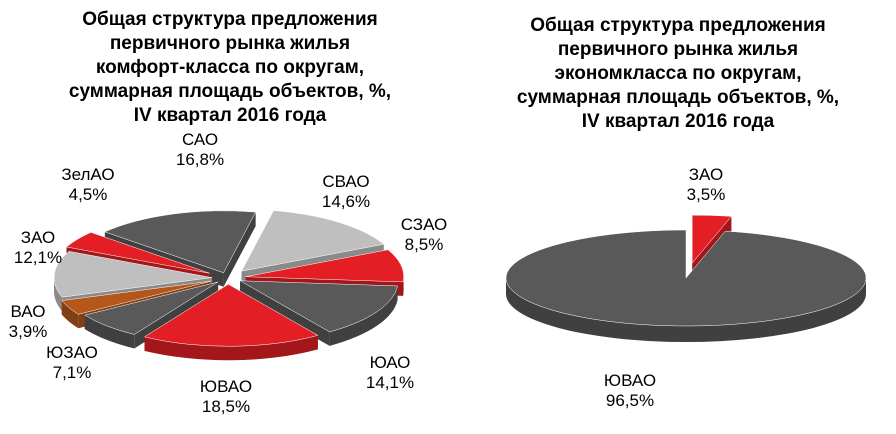 The image size is (896, 434). What do you see at coordinates (136, 297) in the screenshot?
I see `pie-slice-ВАО` at bounding box center [136, 297].